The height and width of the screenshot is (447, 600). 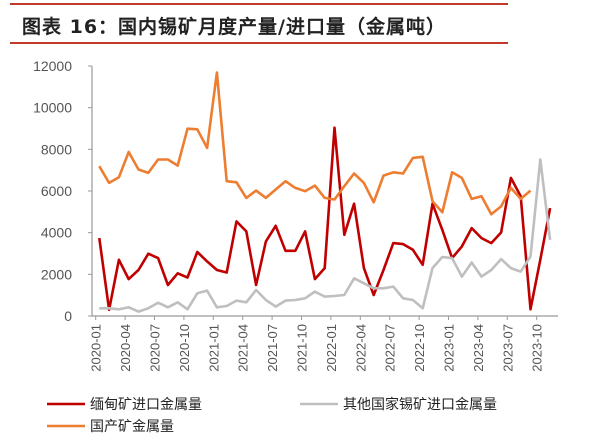 I want to click on title-bottom-rule, so click(x=259, y=43).